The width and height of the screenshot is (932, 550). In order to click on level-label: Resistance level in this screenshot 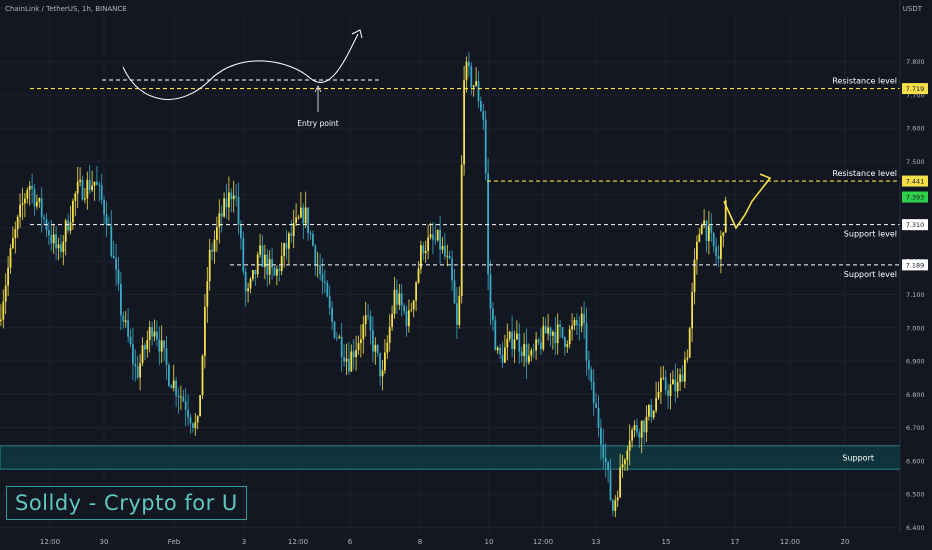, I will do `click(864, 81)`.